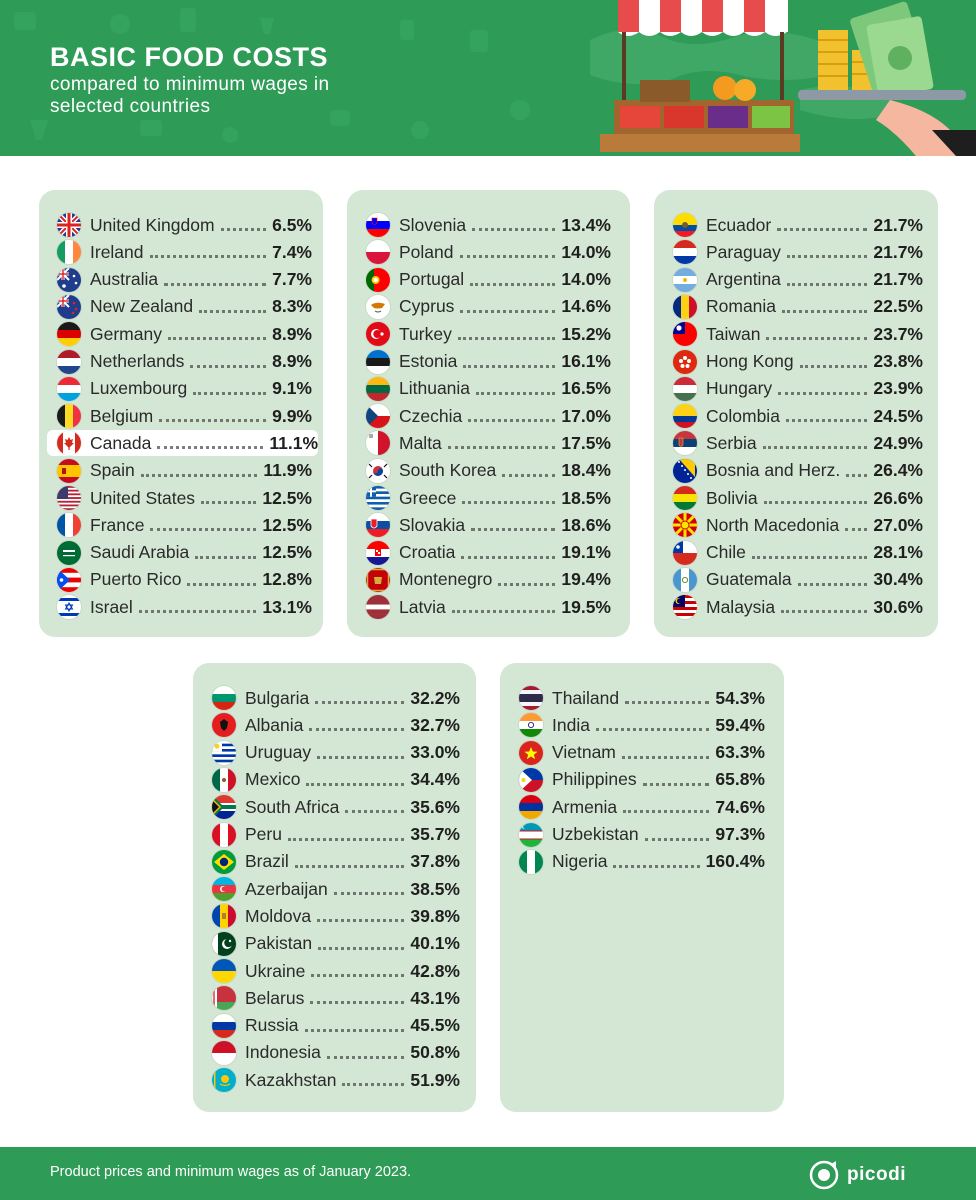  What do you see at coordinates (448, 470) in the screenshot?
I see `country-name: South Korea` at bounding box center [448, 470].